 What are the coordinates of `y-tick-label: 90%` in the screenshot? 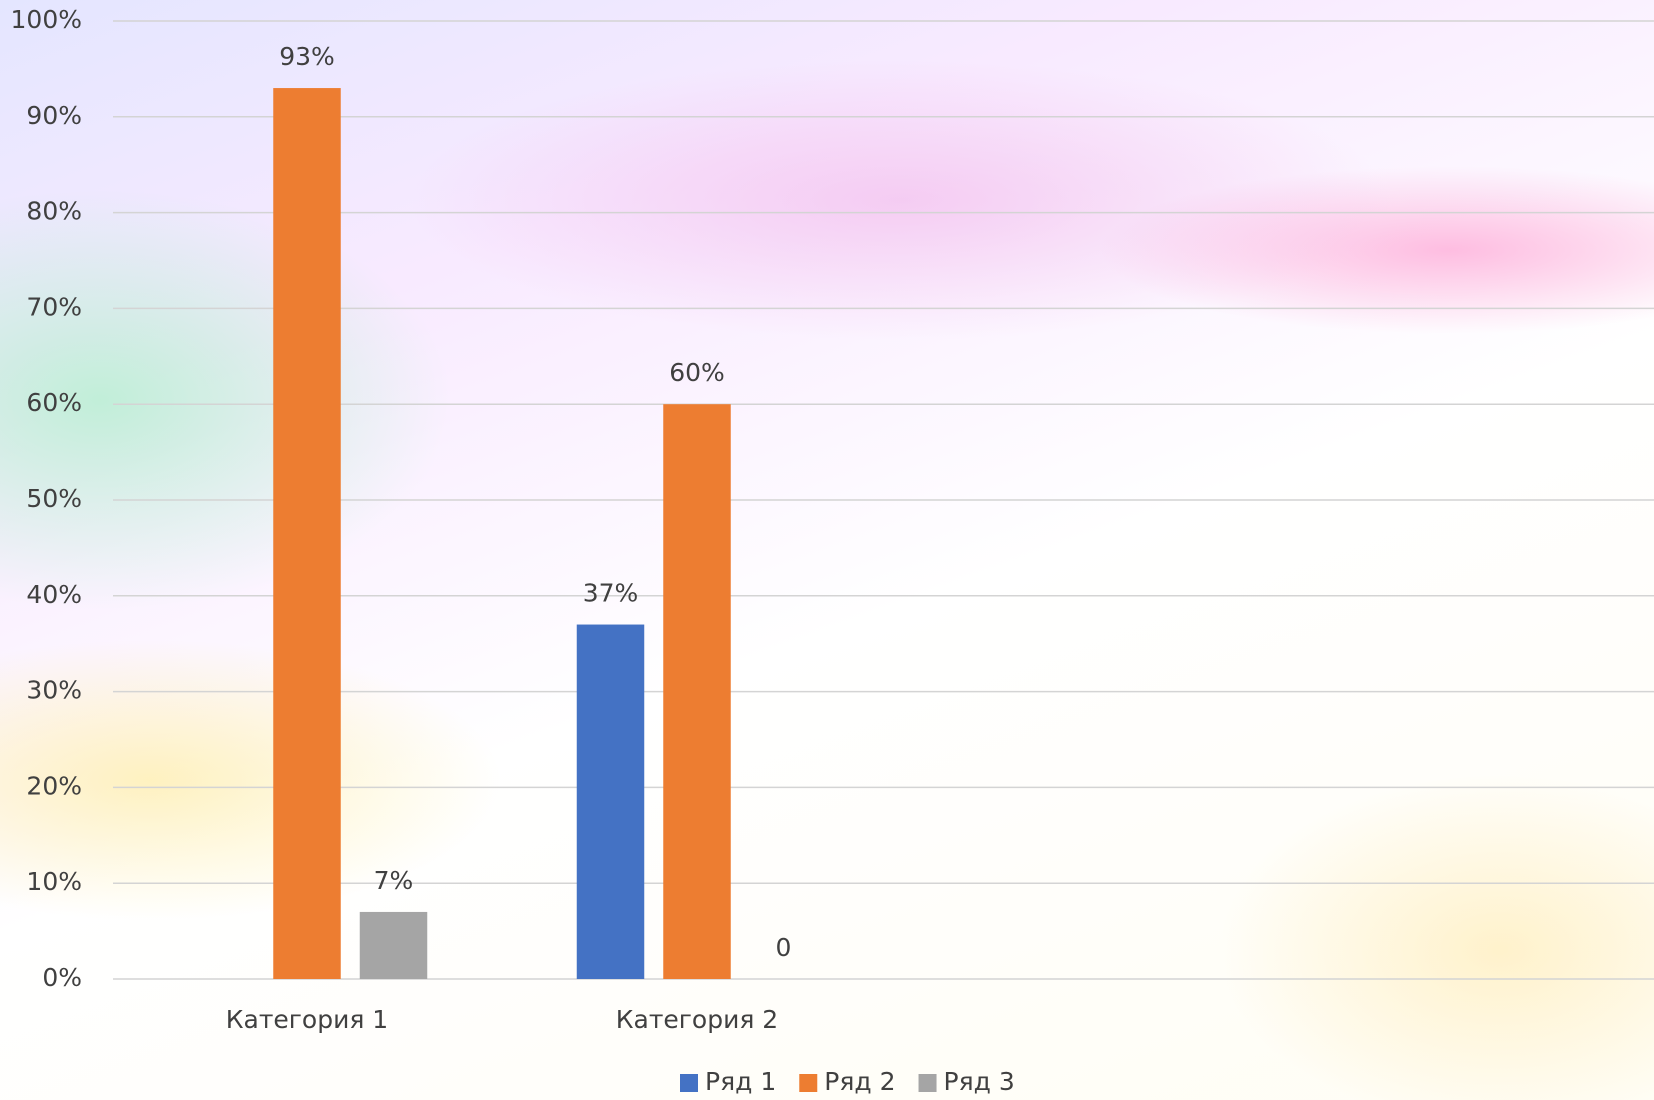 It's located at (54, 115).